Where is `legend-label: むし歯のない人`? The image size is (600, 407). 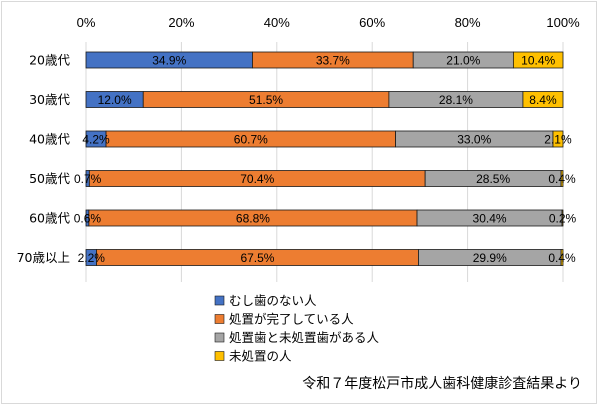 legend-label: むし歯のない人 is located at coordinates (273, 300).